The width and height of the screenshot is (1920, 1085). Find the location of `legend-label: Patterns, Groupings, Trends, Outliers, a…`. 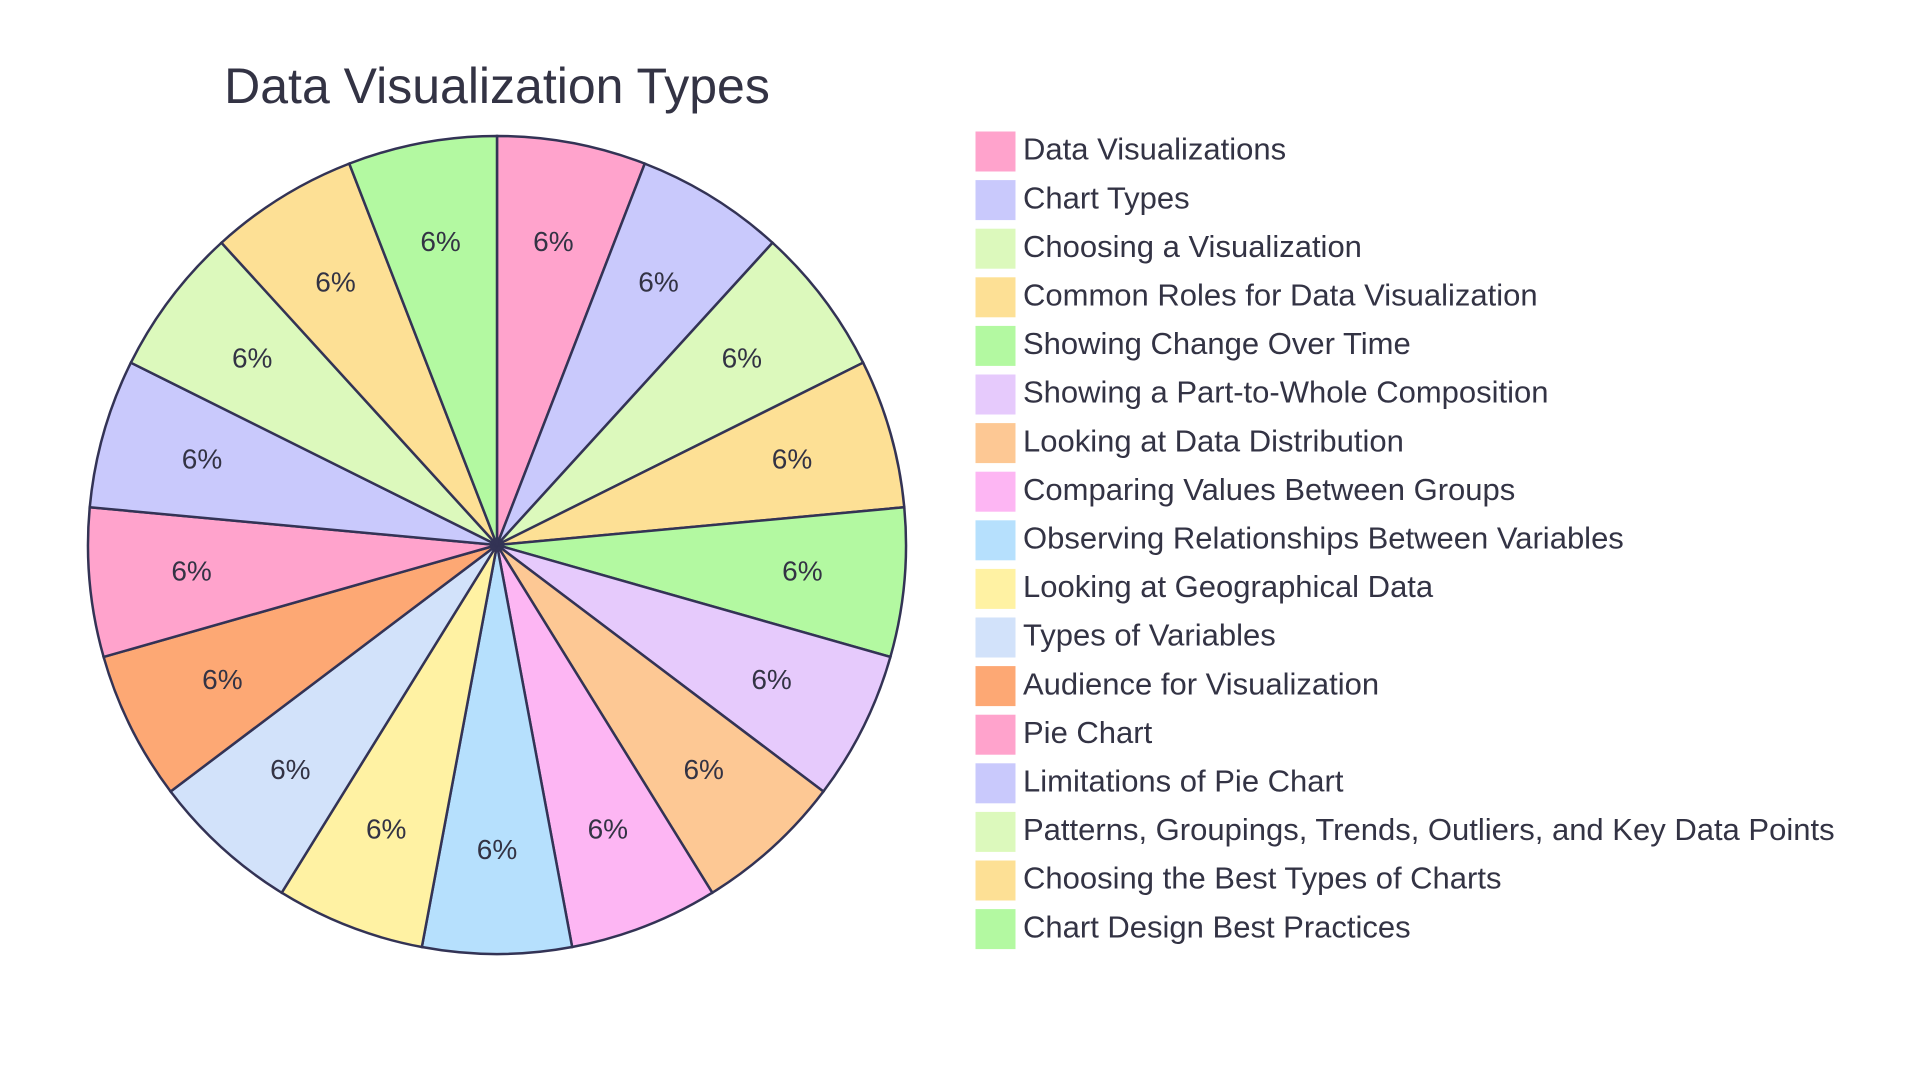

legend-label: Patterns, Groupings, Trends, Outliers, a… is located at coordinates (1429, 829).